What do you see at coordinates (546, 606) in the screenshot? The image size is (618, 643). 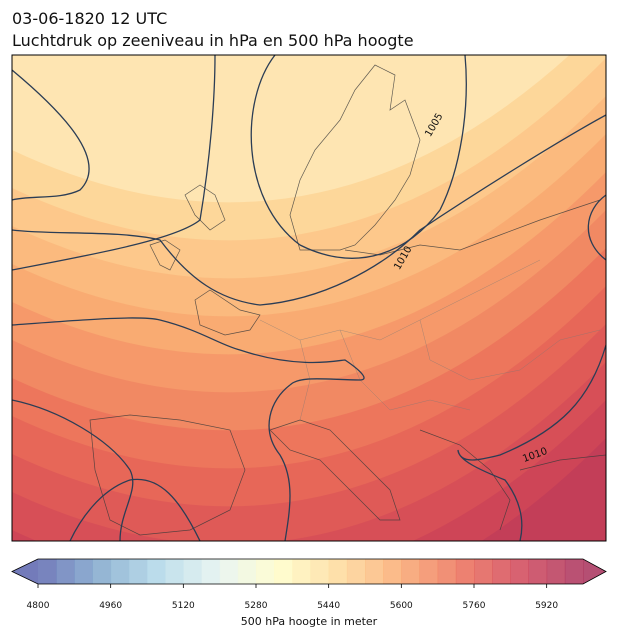 I see `colorbar-tick-label: 5920` at bounding box center [546, 606].